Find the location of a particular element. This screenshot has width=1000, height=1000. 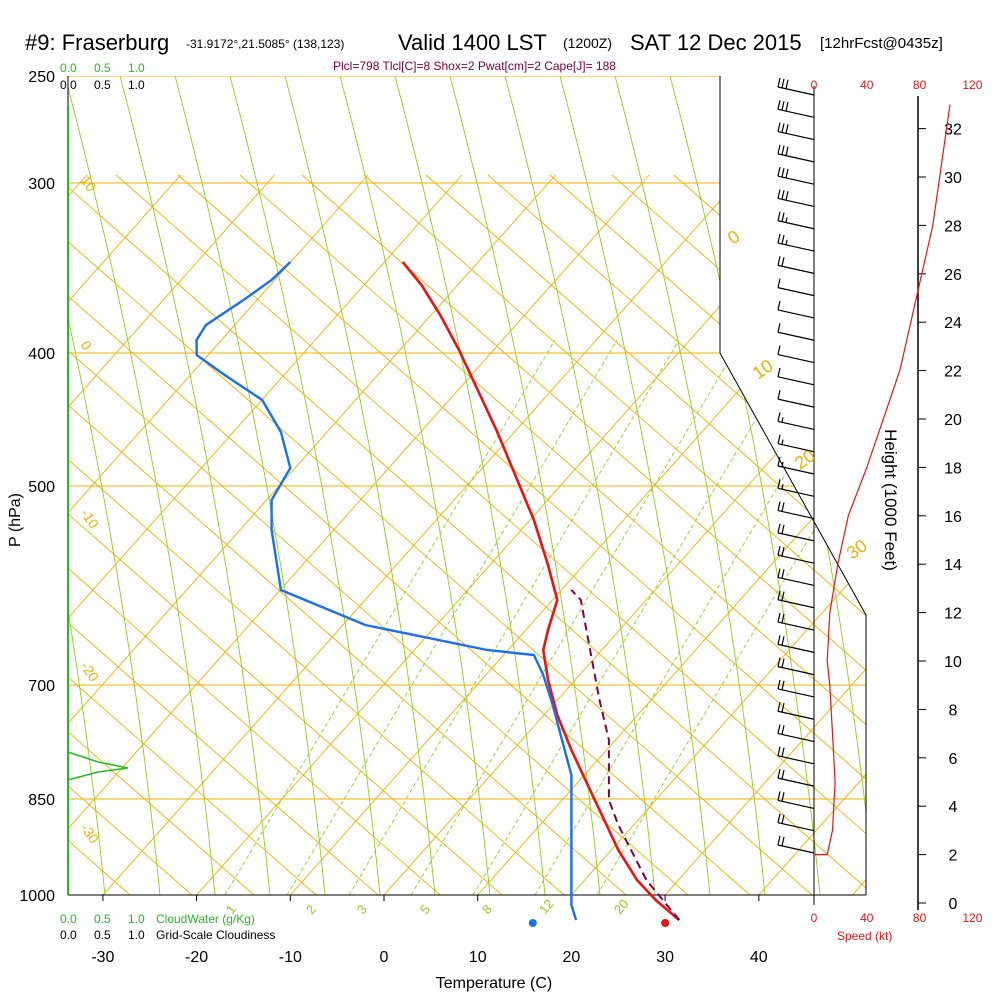

title-forecast: [12hrFcst@0435z] is located at coordinates (881, 43).